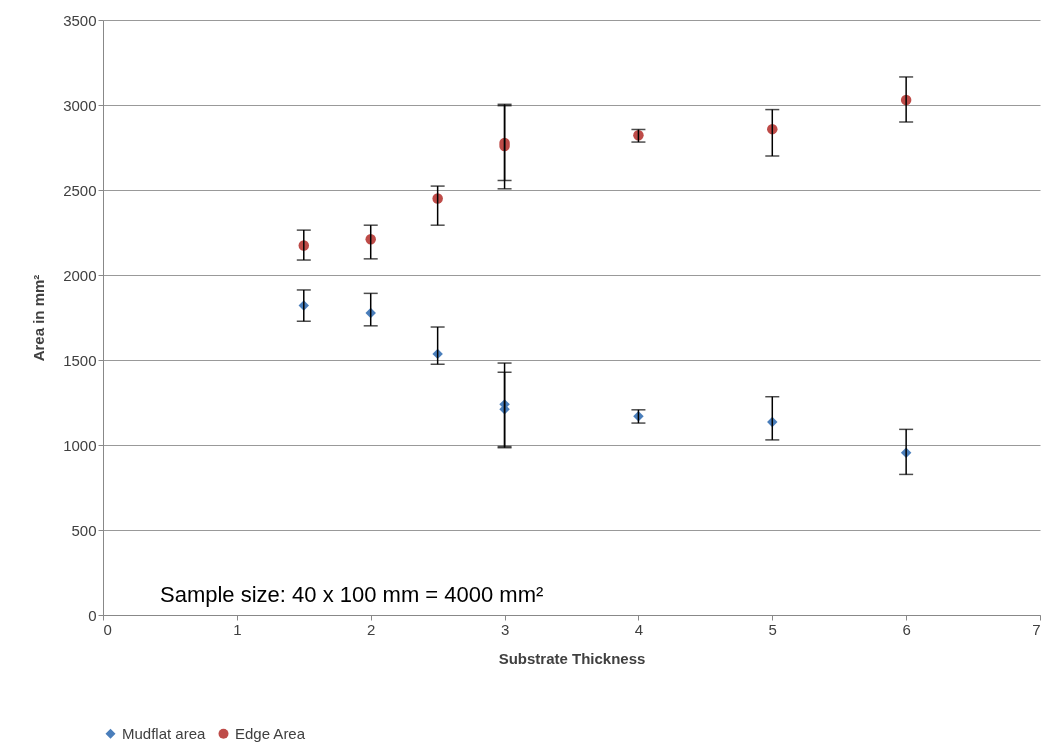 Image resolution: width=1043 pixels, height=745 pixels. Describe the element at coordinates (80, 20) in the screenshot. I see `y-tick-label: 3500` at that location.